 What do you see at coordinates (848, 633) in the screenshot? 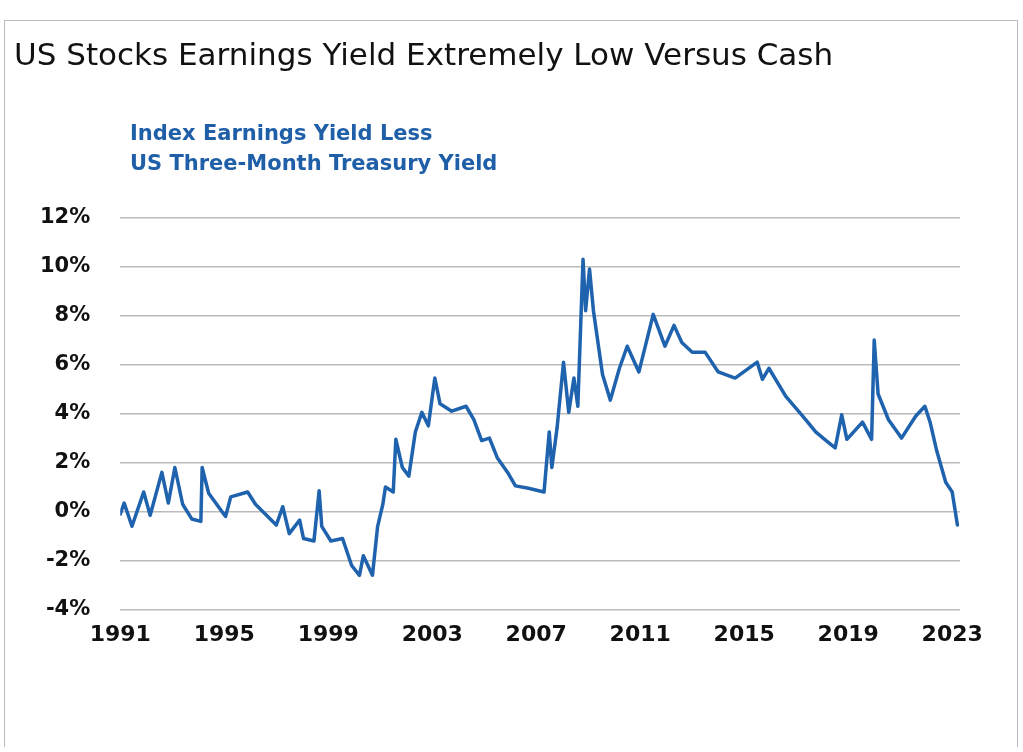
I see `x-tick-label: 2019` at bounding box center [848, 633].